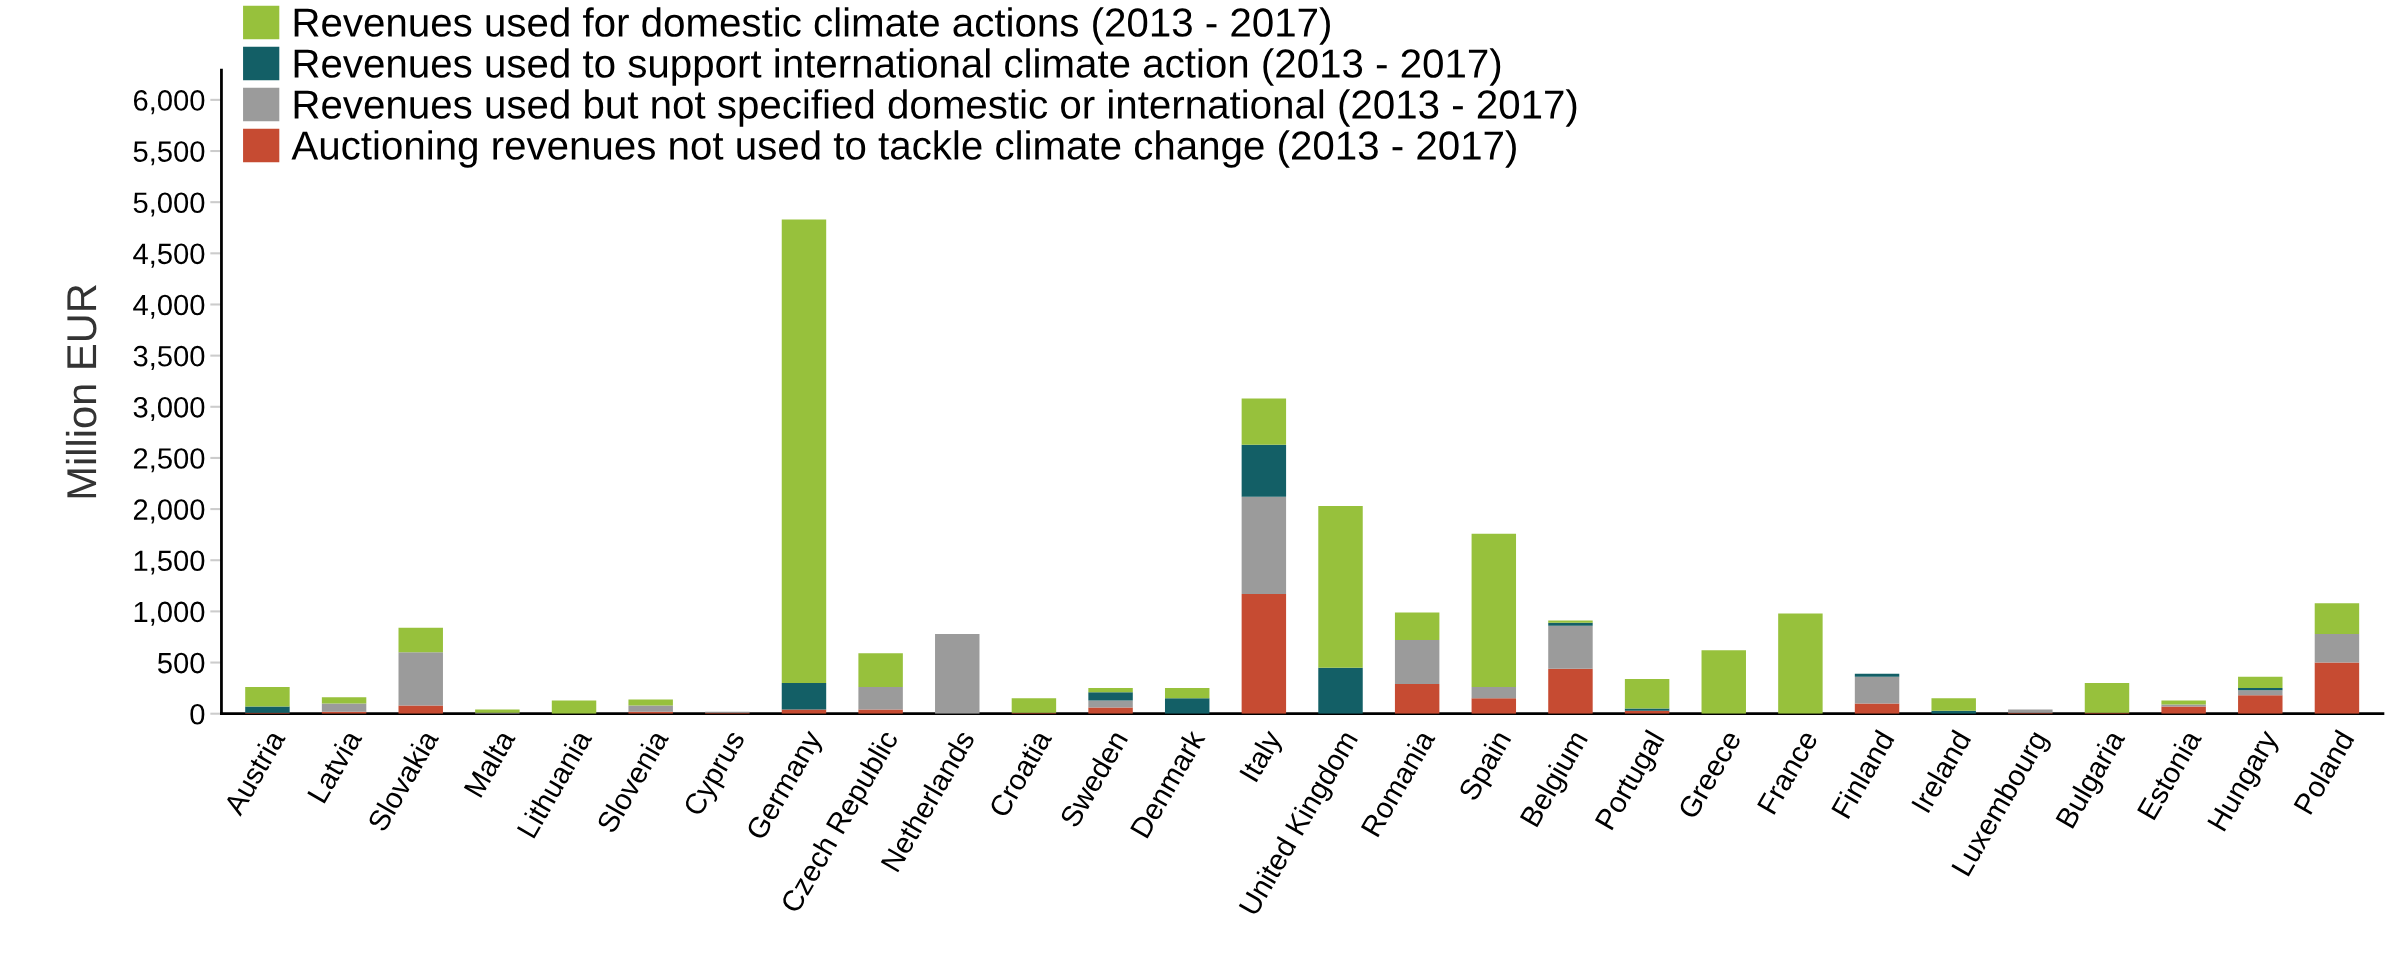 Image resolution: width=2407 pixels, height=975 pixels. I want to click on y-tick-label: 2,000, so click(169, 511).